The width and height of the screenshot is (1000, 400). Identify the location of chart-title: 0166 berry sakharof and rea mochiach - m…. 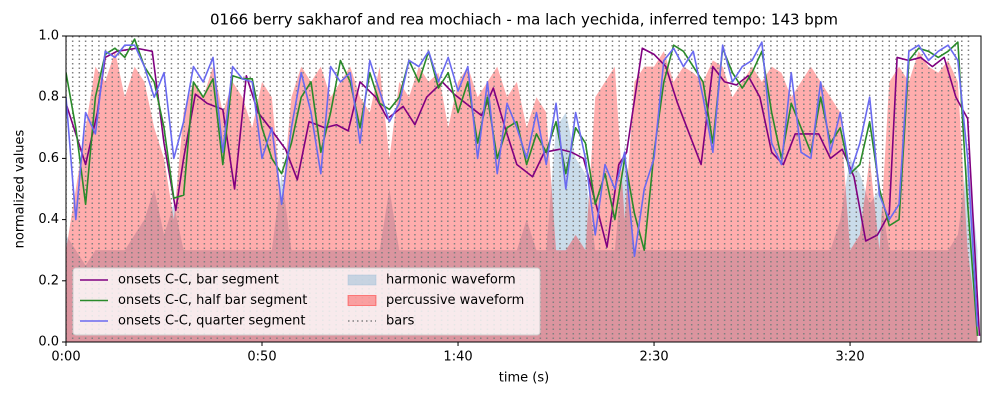
(524, 20).